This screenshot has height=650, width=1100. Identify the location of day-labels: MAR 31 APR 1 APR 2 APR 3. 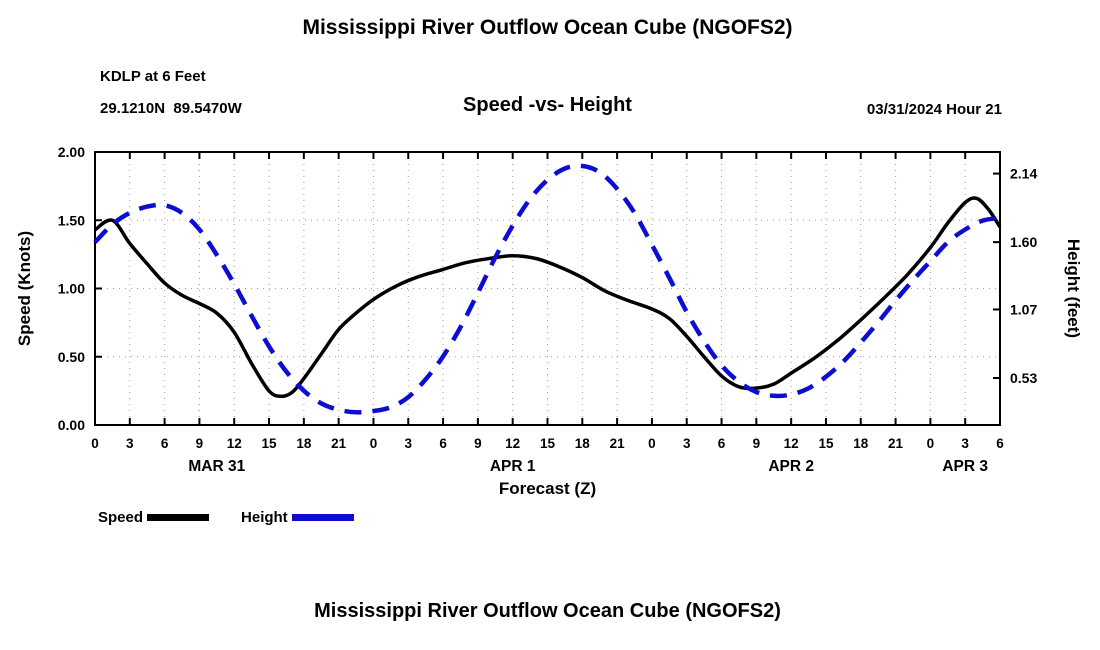
(588, 466).